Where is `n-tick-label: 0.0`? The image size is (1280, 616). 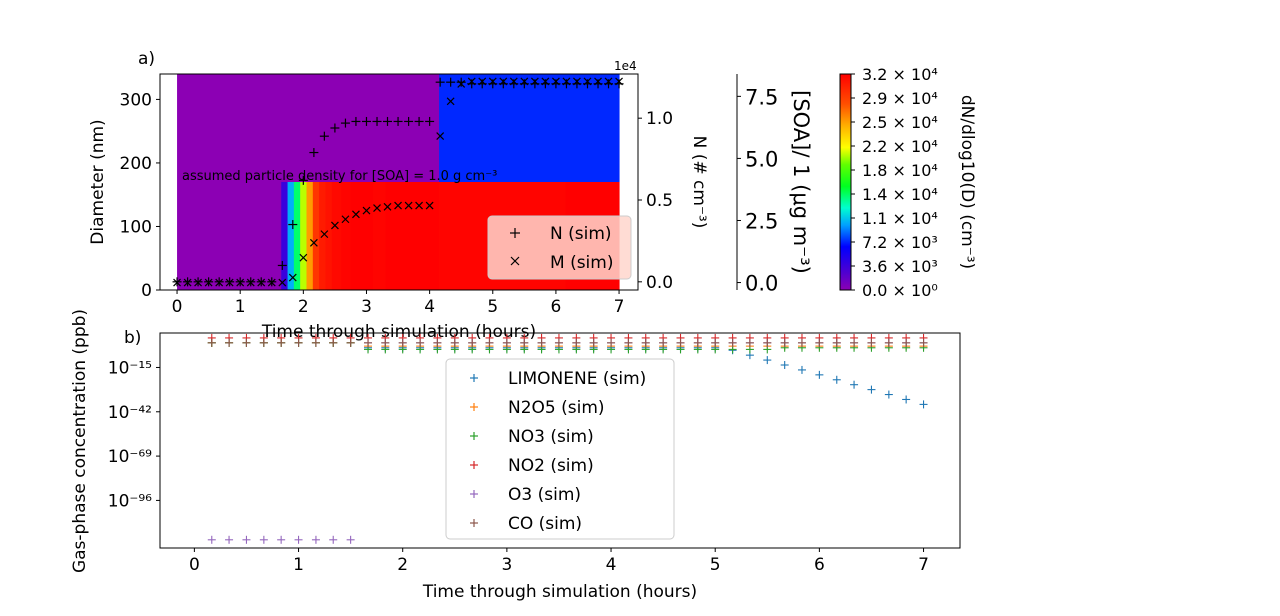
n-tick-label: 0.0 is located at coordinates (659, 283).